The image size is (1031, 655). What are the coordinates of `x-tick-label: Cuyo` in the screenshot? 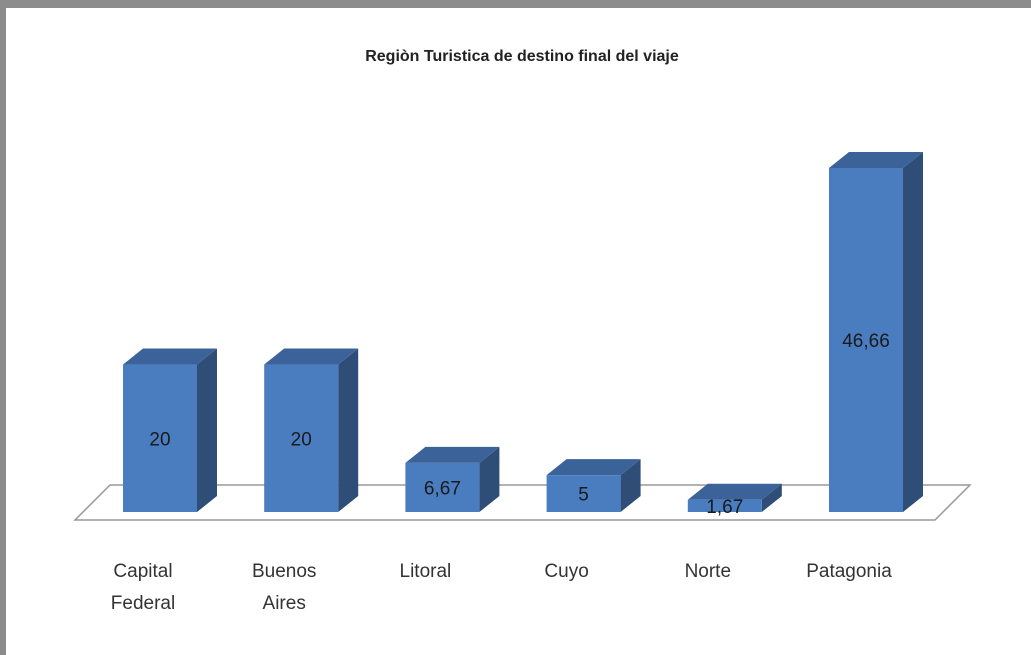 It's located at (566, 571).